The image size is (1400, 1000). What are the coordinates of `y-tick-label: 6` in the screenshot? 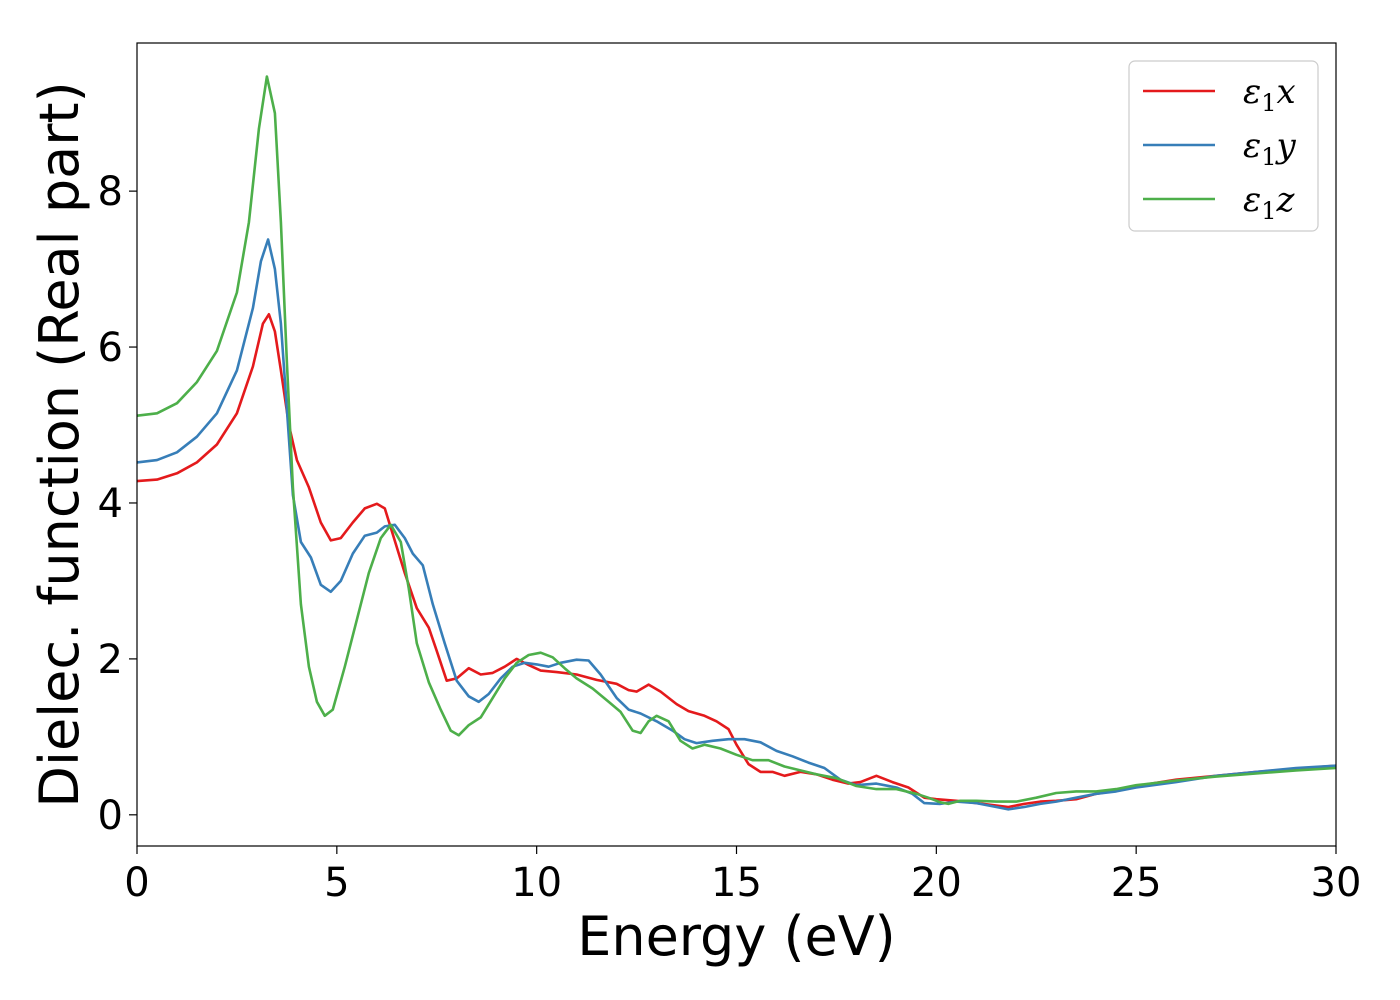 It's located at (110, 348).